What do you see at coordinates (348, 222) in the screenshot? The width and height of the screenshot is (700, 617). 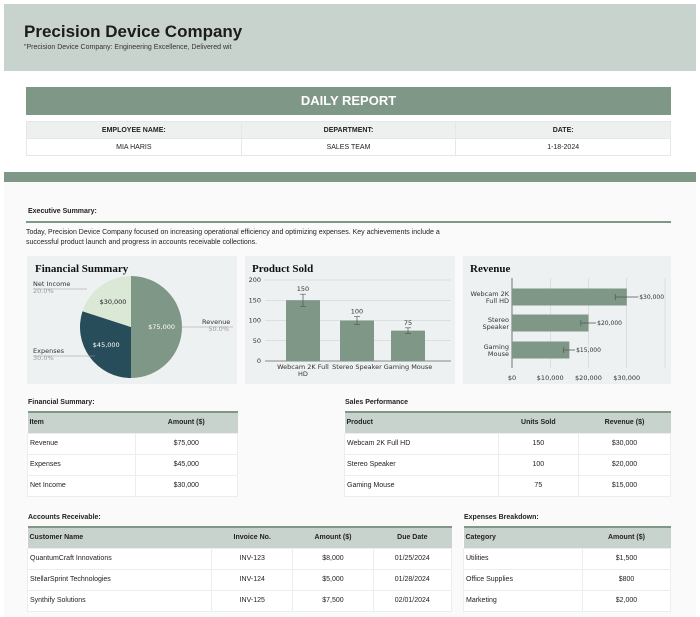 I see `divider` at bounding box center [348, 222].